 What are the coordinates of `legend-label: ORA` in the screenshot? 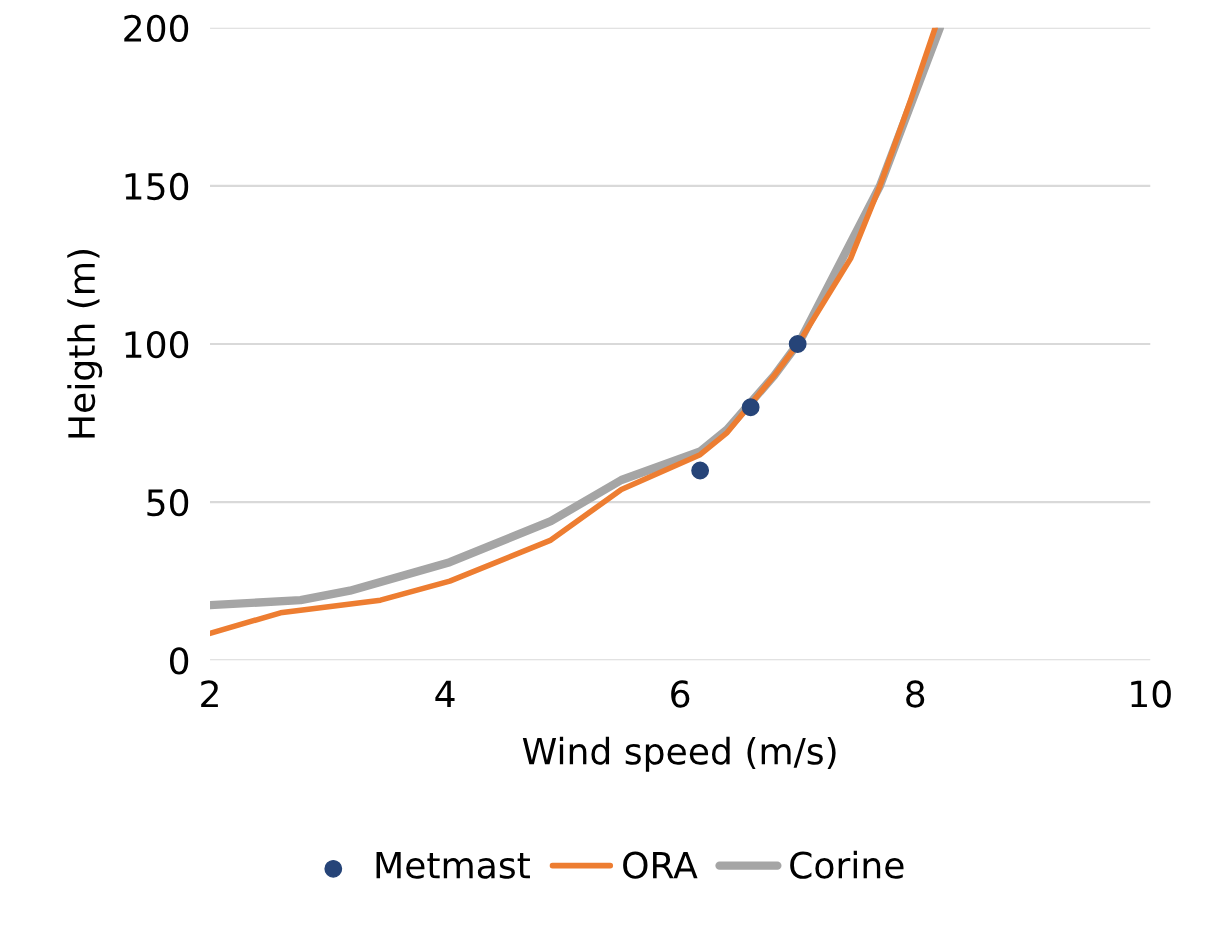 It's located at (660, 865).